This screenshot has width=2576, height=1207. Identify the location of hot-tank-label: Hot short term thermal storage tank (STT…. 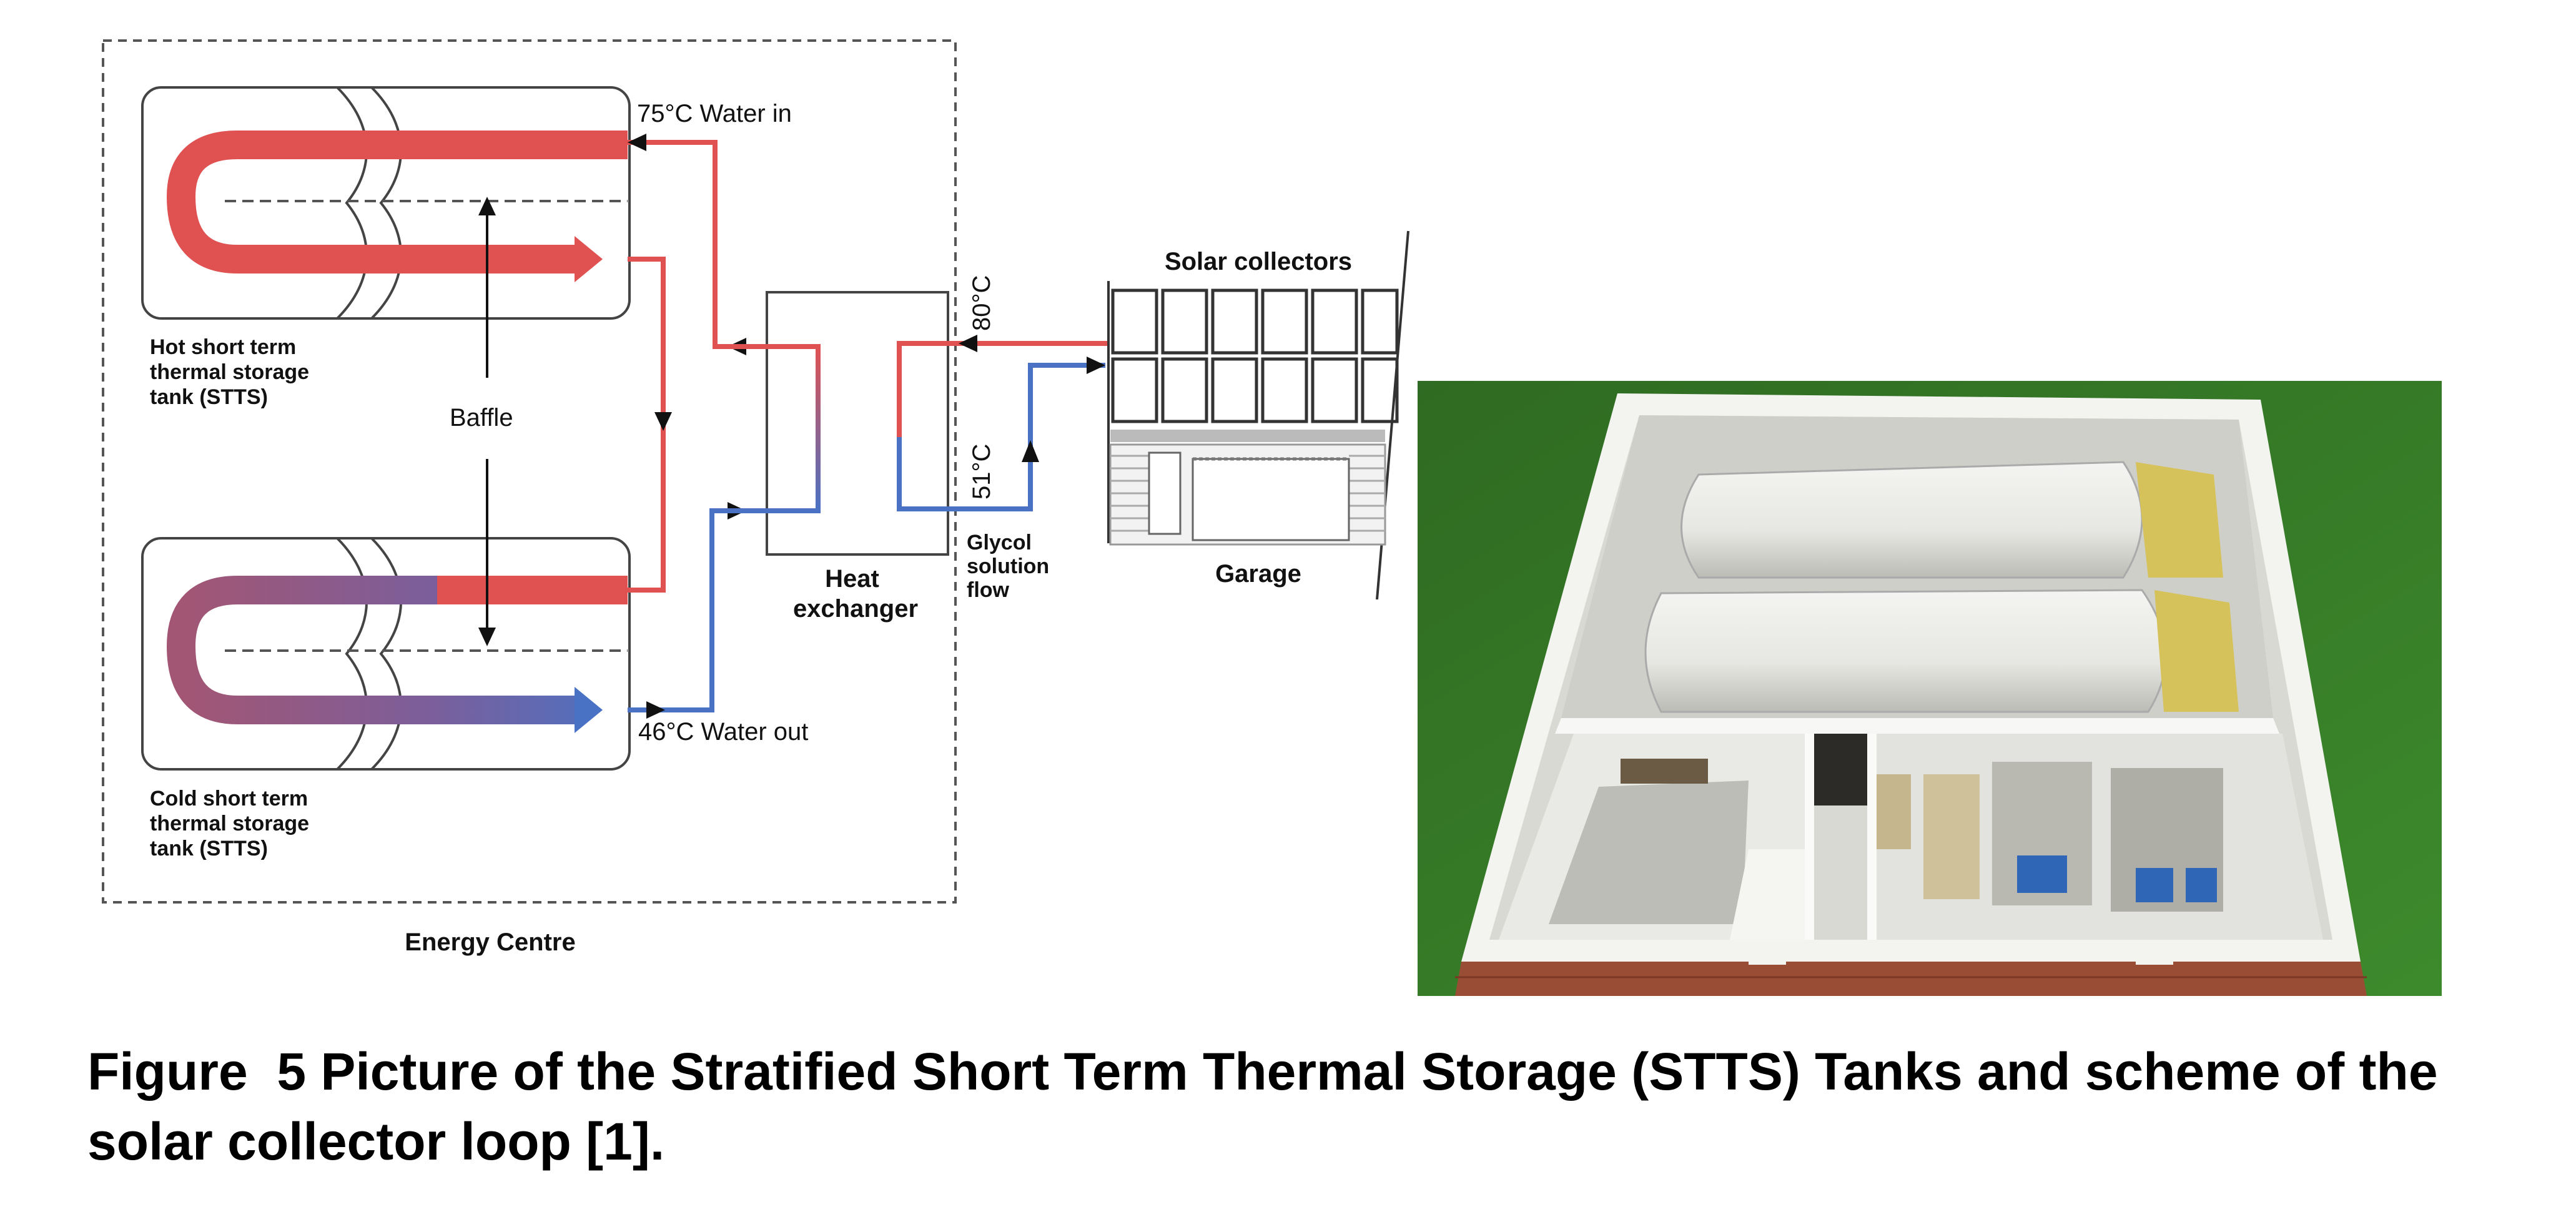
(233, 372).